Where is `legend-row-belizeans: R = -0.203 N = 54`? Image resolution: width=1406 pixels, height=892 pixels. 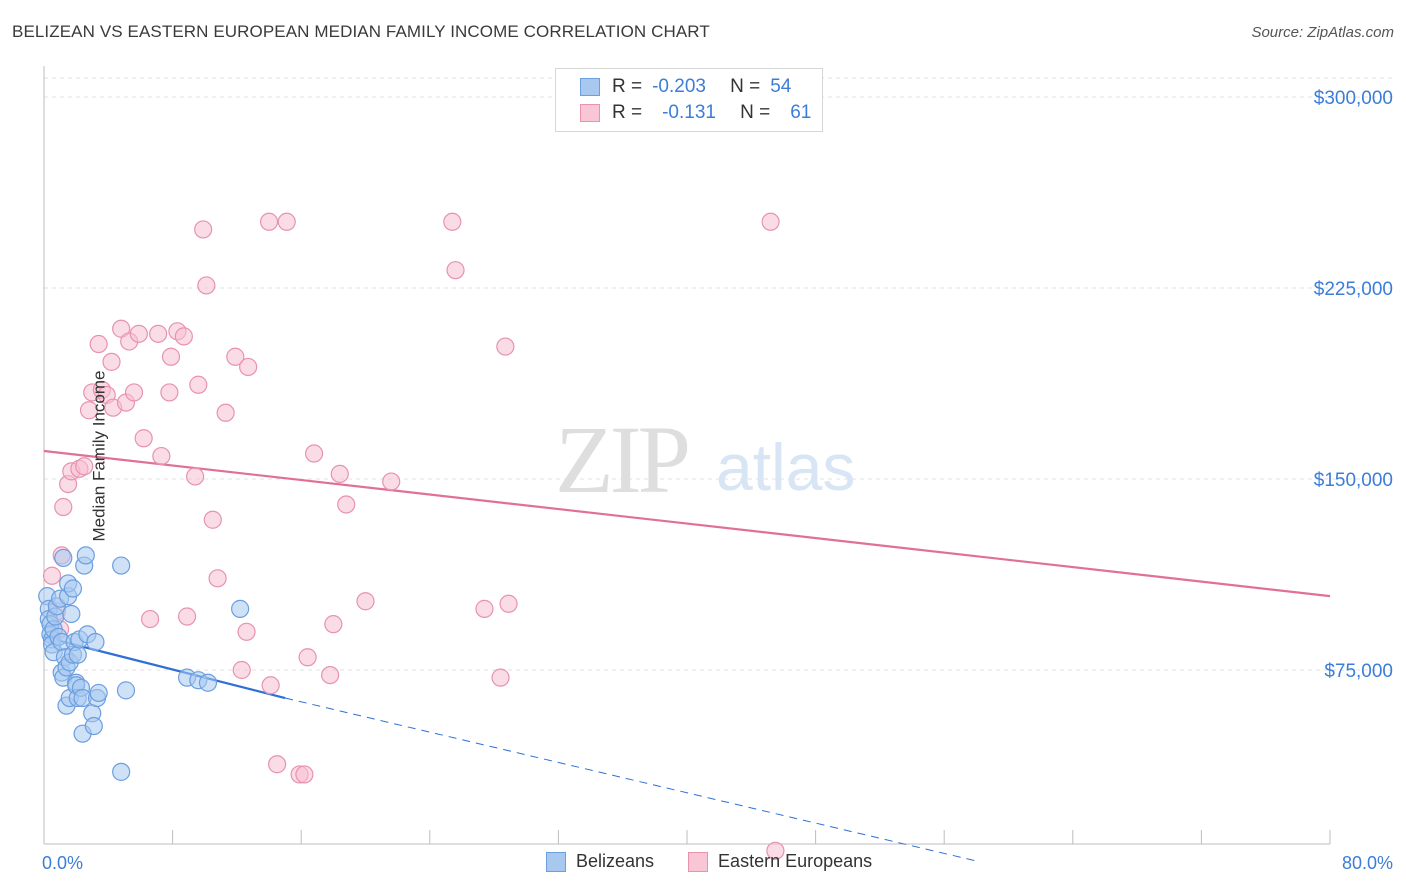
legend-row-belizeans: R = -0.203 N = 54 is located at coordinates (685, 87).